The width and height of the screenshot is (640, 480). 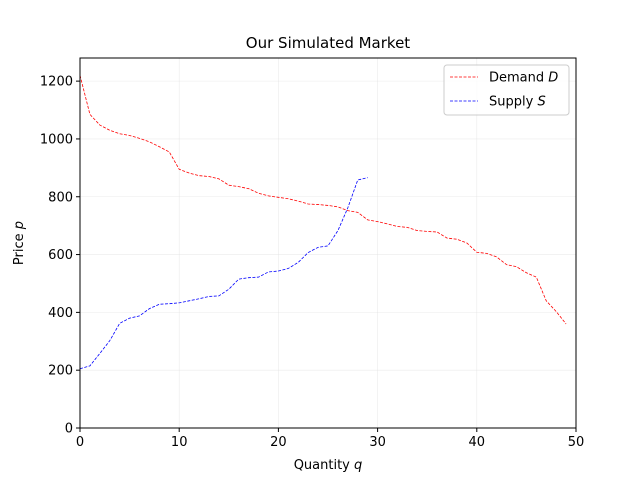 I want to click on x-tick-label: 30, so click(x=377, y=442).